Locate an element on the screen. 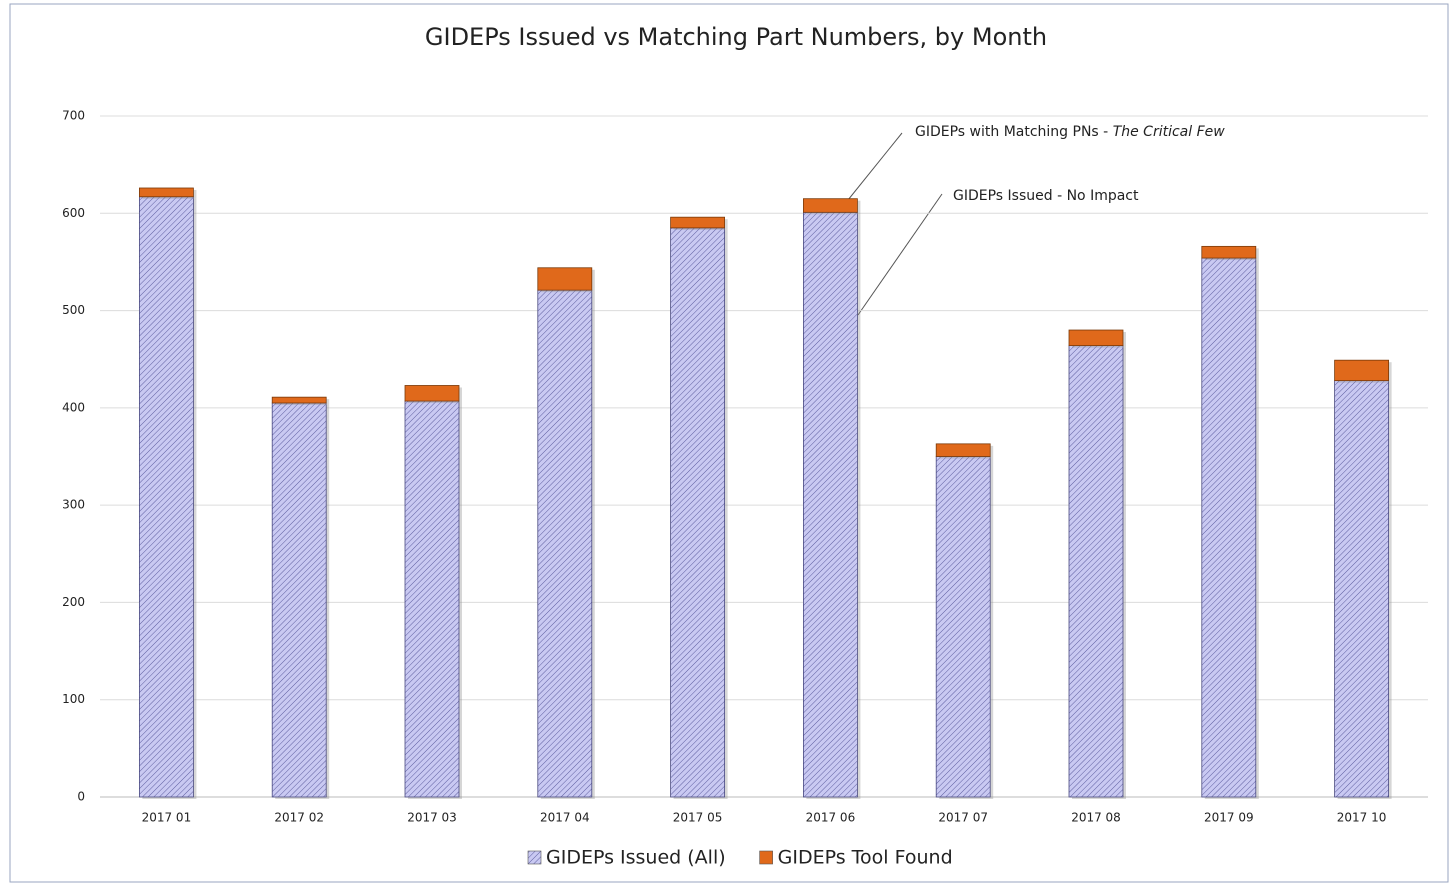 This screenshot has width=1450, height=884. x-tick-label: 2017 08 is located at coordinates (1096, 818).